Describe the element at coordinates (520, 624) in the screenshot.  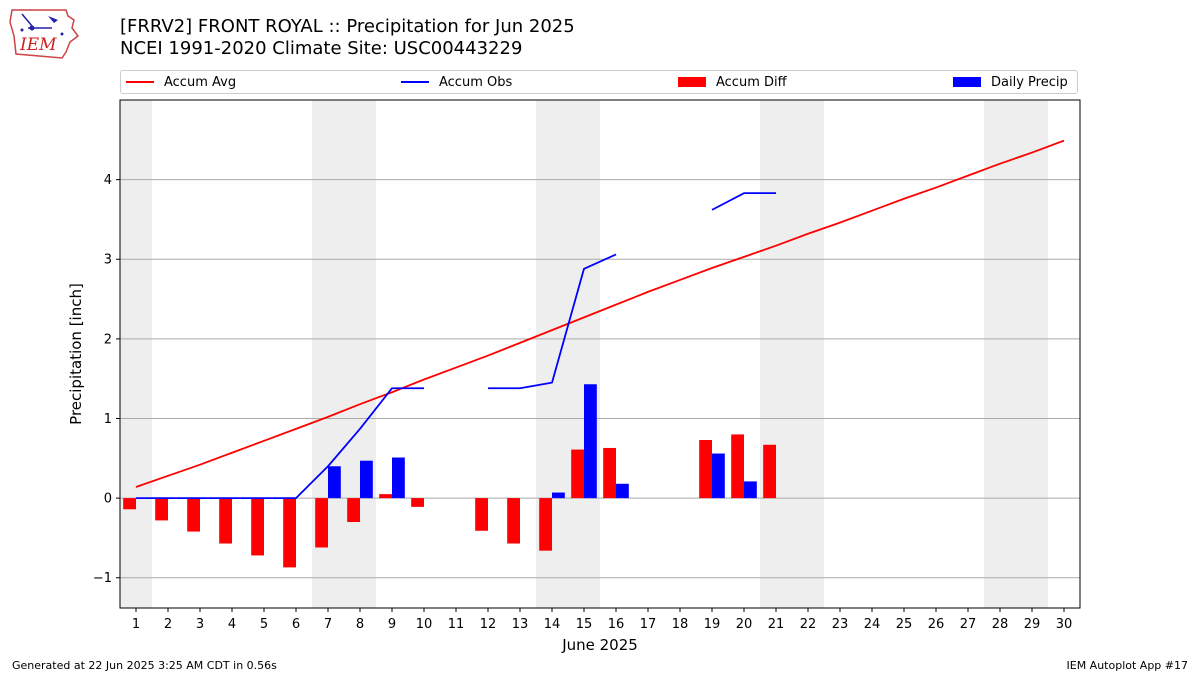
I see `x-tick-label: 13` at that location.